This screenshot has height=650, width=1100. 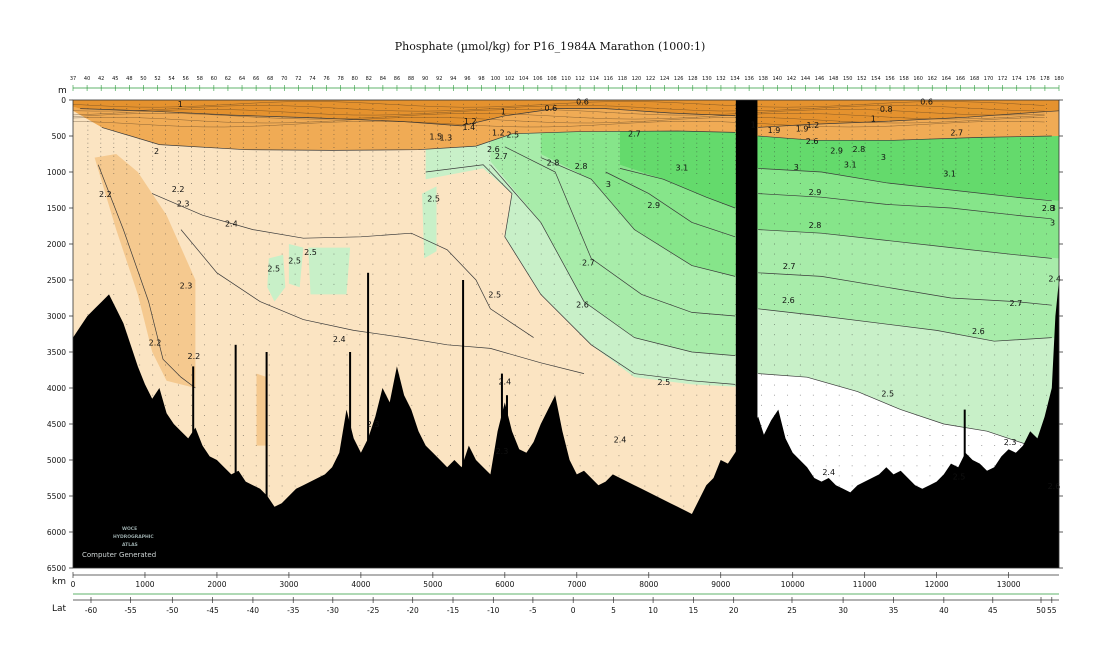 I want to click on contour-line-2.6-9, so click(x=613, y=260).